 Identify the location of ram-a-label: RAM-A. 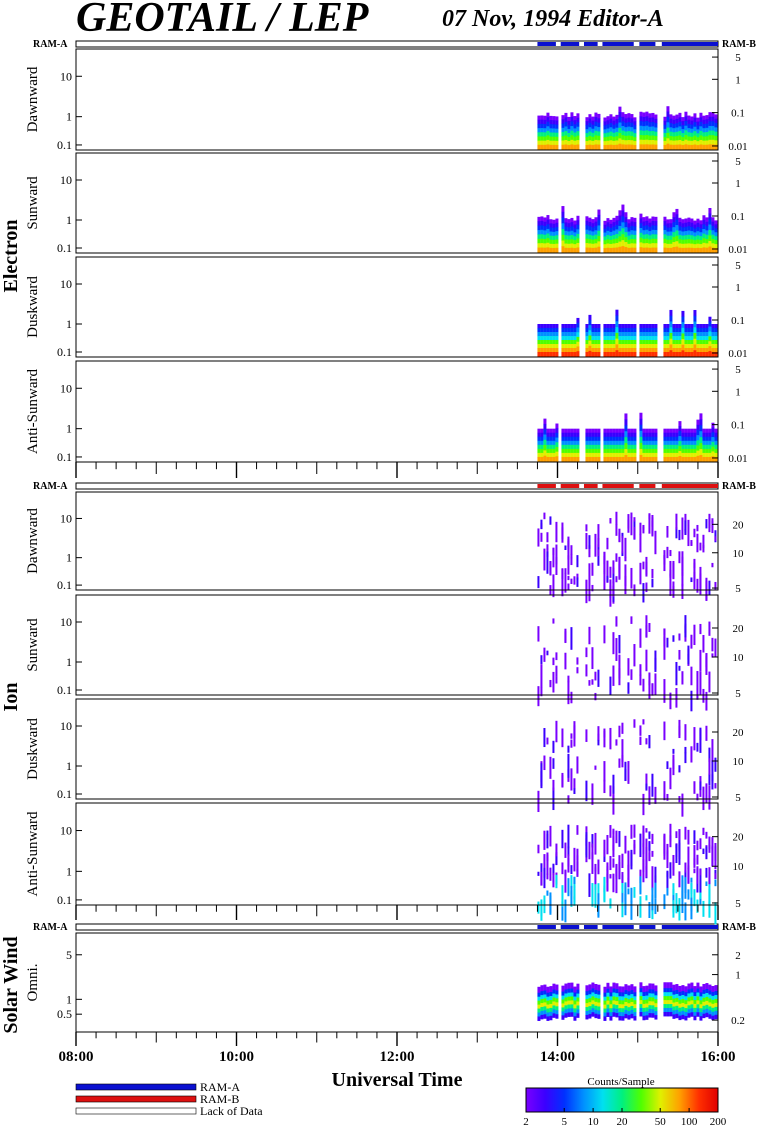
(50, 44).